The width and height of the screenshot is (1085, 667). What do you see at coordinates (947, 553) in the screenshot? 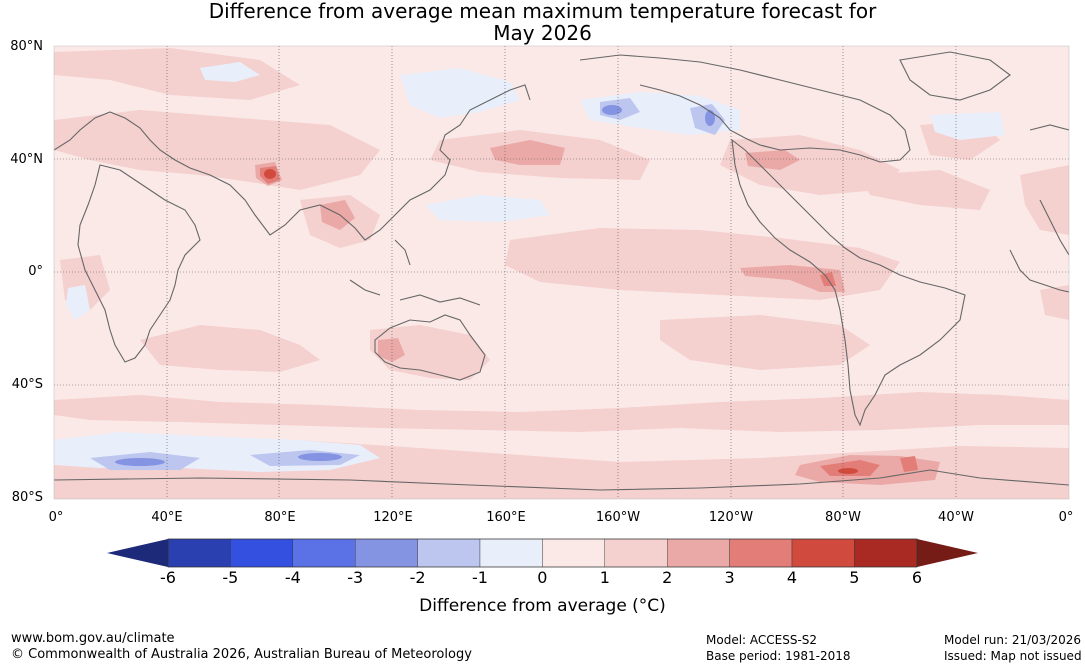
I see `colorbar-upper-extension` at bounding box center [947, 553].